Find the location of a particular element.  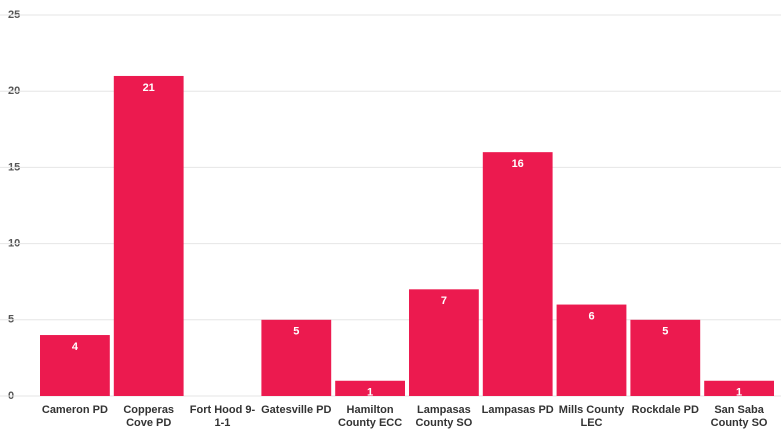

x-tick-label: Lampasas County SO is located at coordinates (444, 416).